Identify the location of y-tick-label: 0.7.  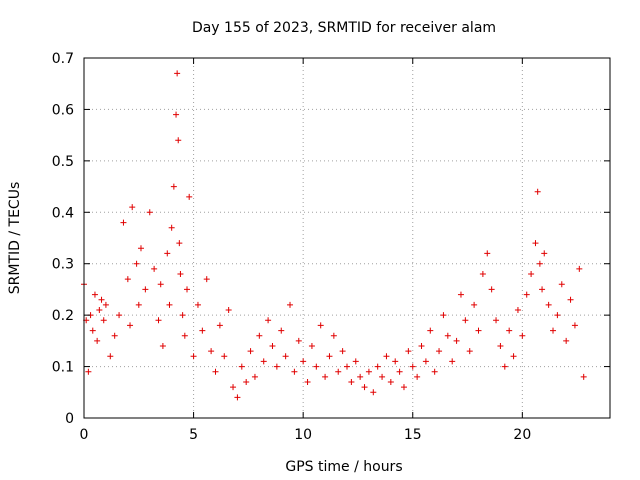
(63, 59).